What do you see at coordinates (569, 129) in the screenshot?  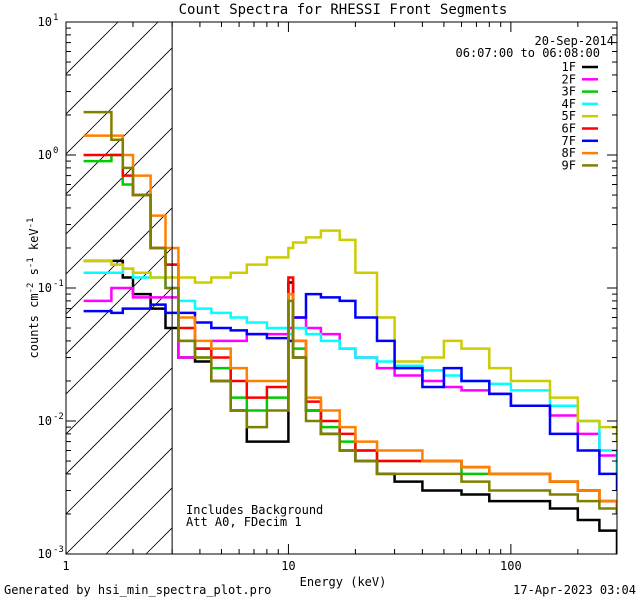 I see `legend-label-6F: 6F` at bounding box center [569, 129].